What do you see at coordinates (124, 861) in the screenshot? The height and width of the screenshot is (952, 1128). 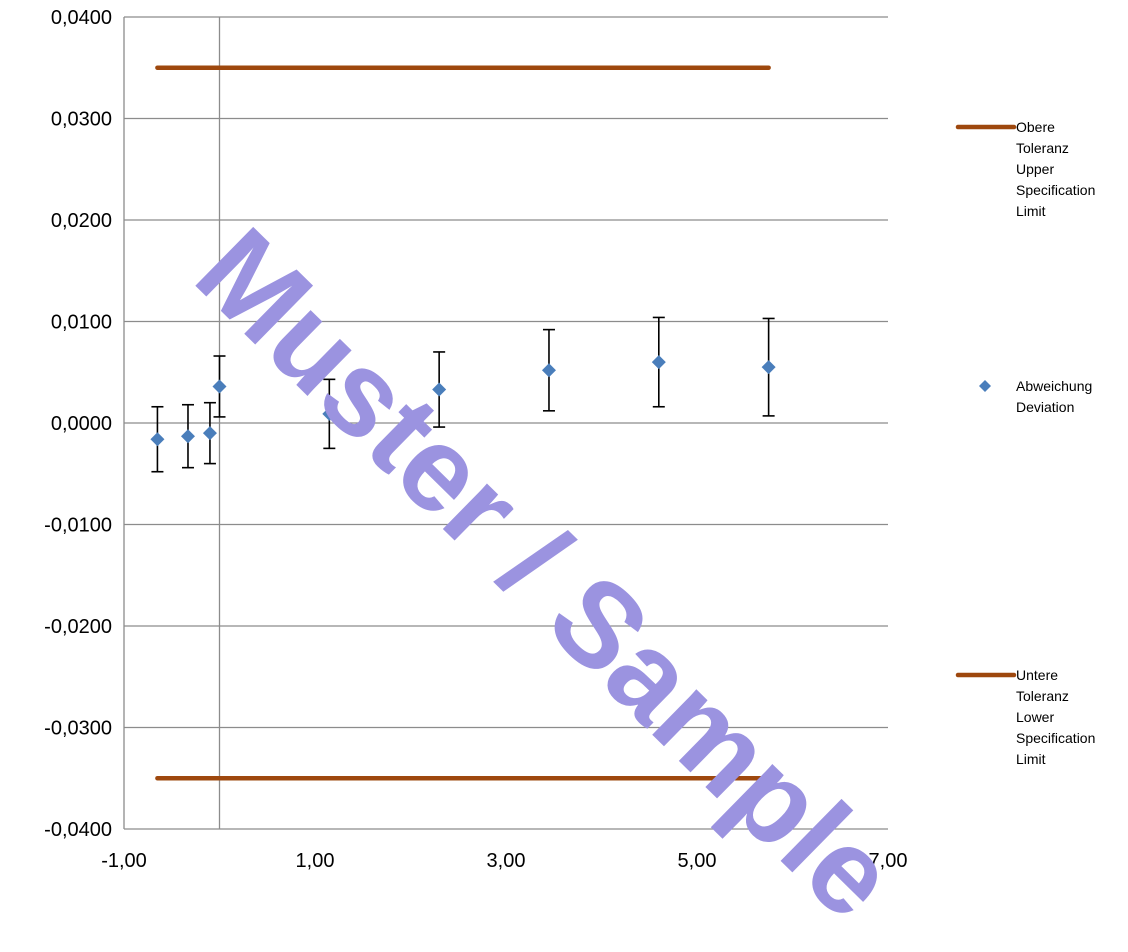 I see `x-tick-label: -1,00` at bounding box center [124, 861].